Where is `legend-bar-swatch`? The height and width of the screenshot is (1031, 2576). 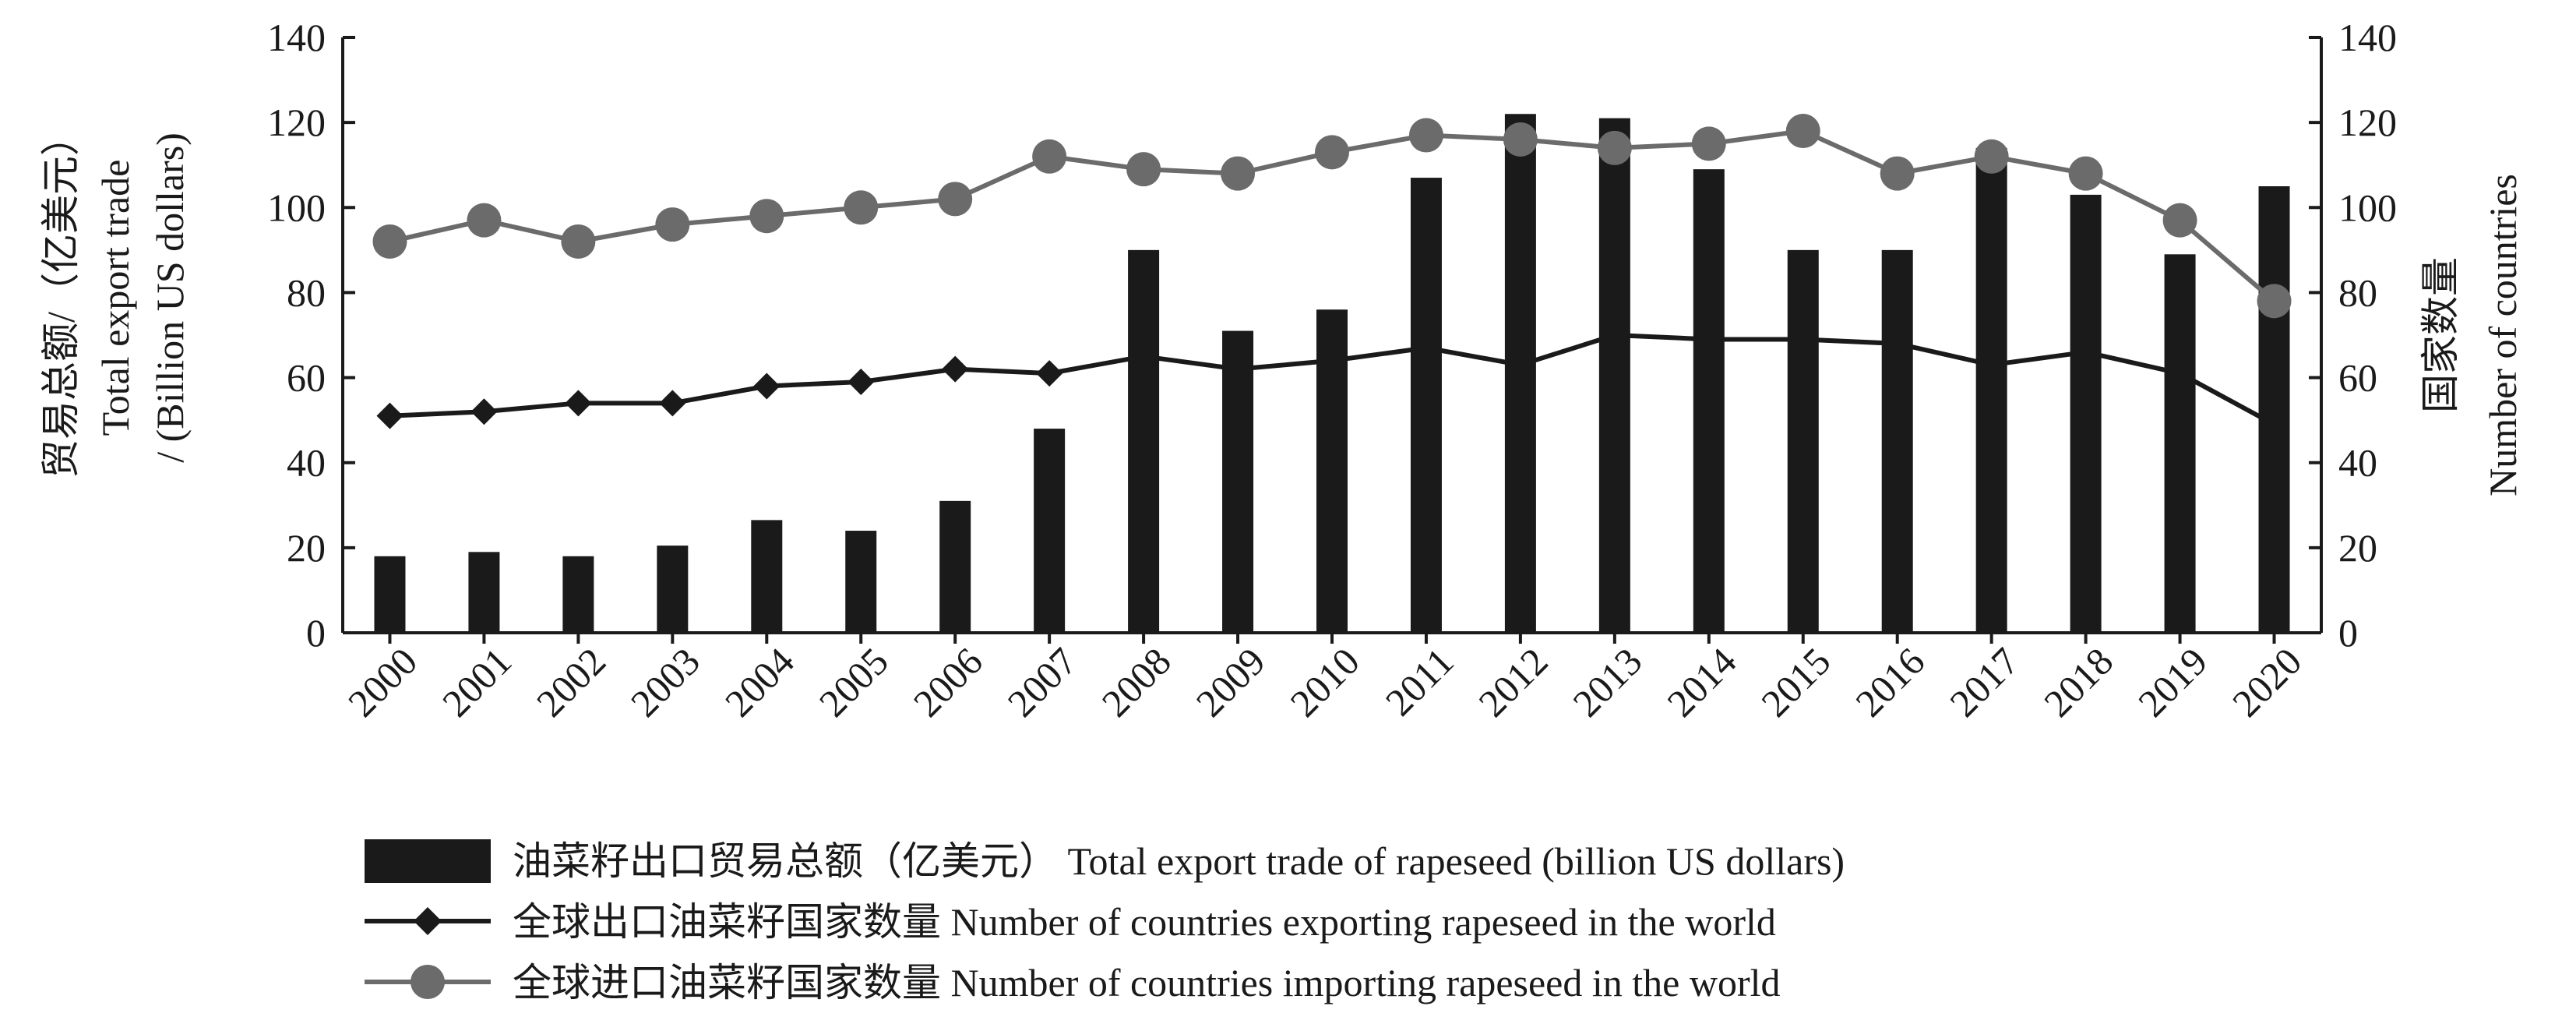
legend-bar-swatch is located at coordinates (428, 861).